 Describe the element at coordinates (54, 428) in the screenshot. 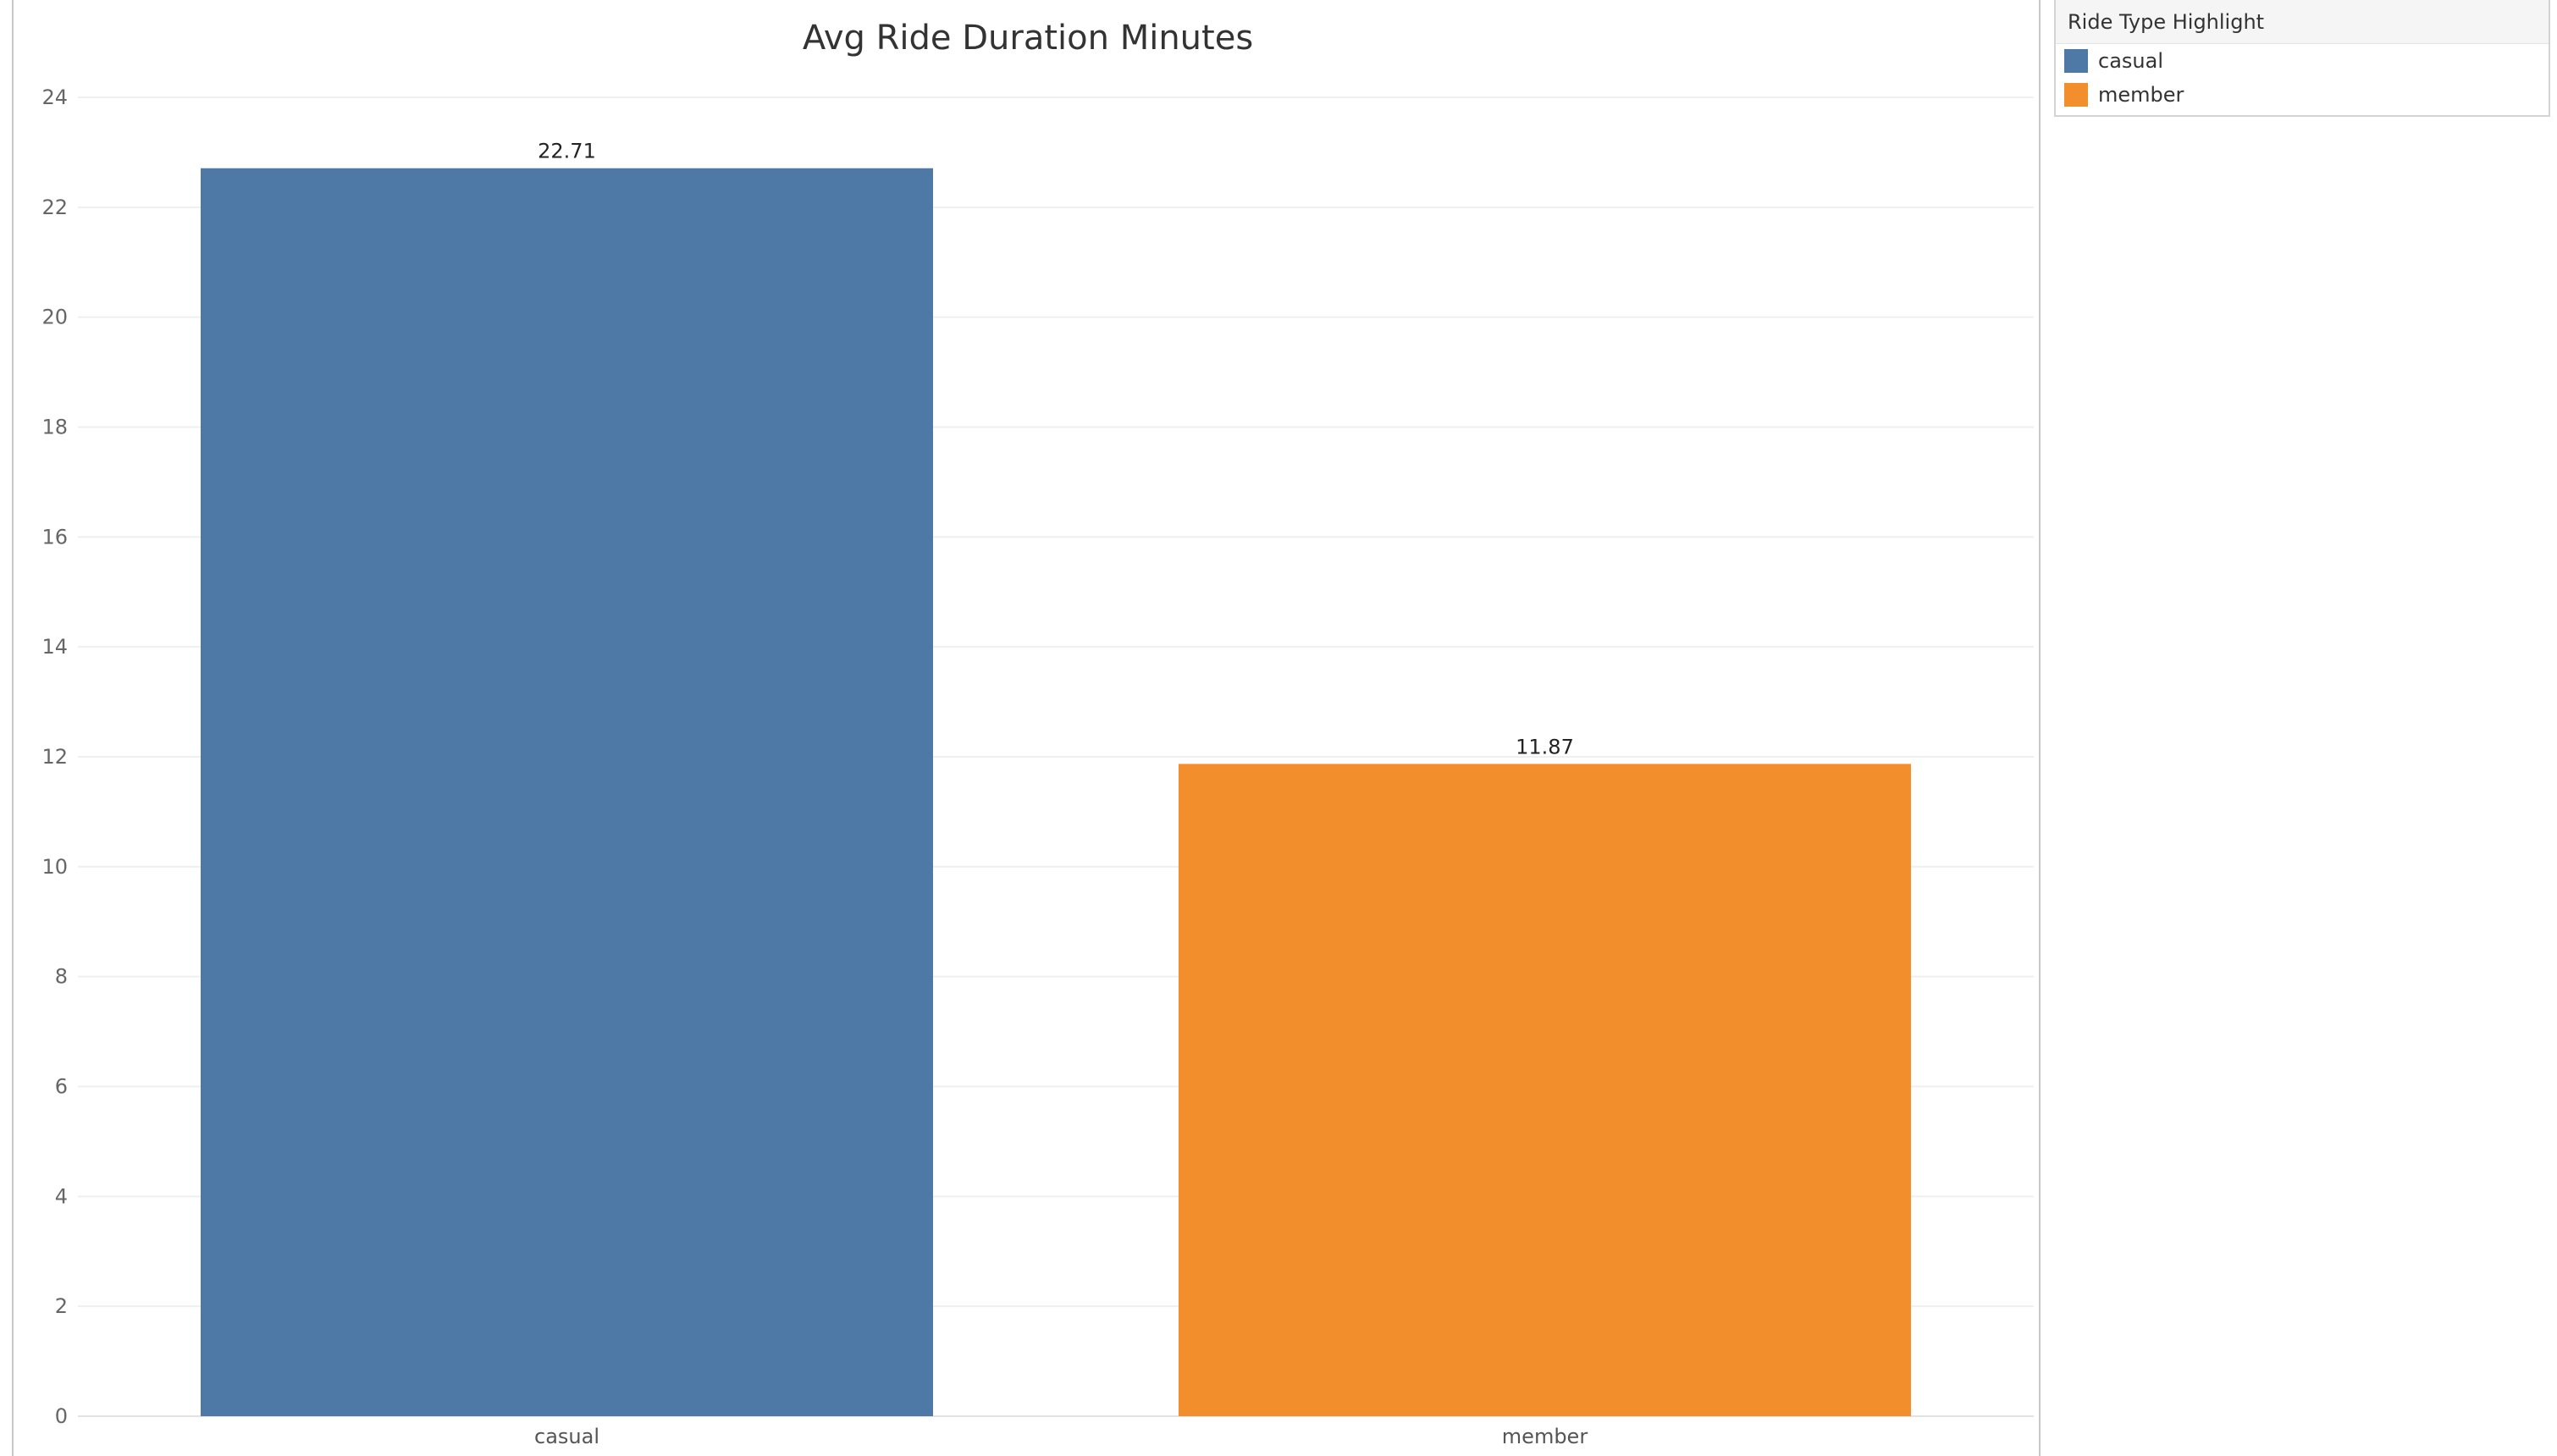

I see `y-tick-label: 18` at that location.